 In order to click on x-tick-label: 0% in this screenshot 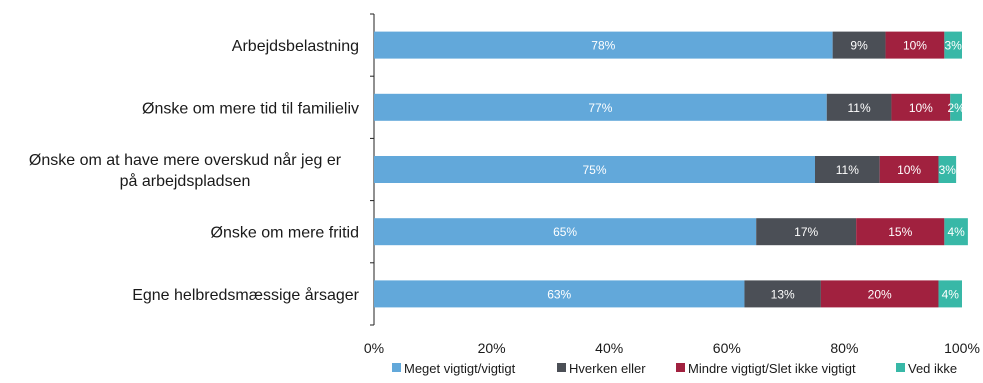, I will do `click(374, 348)`.